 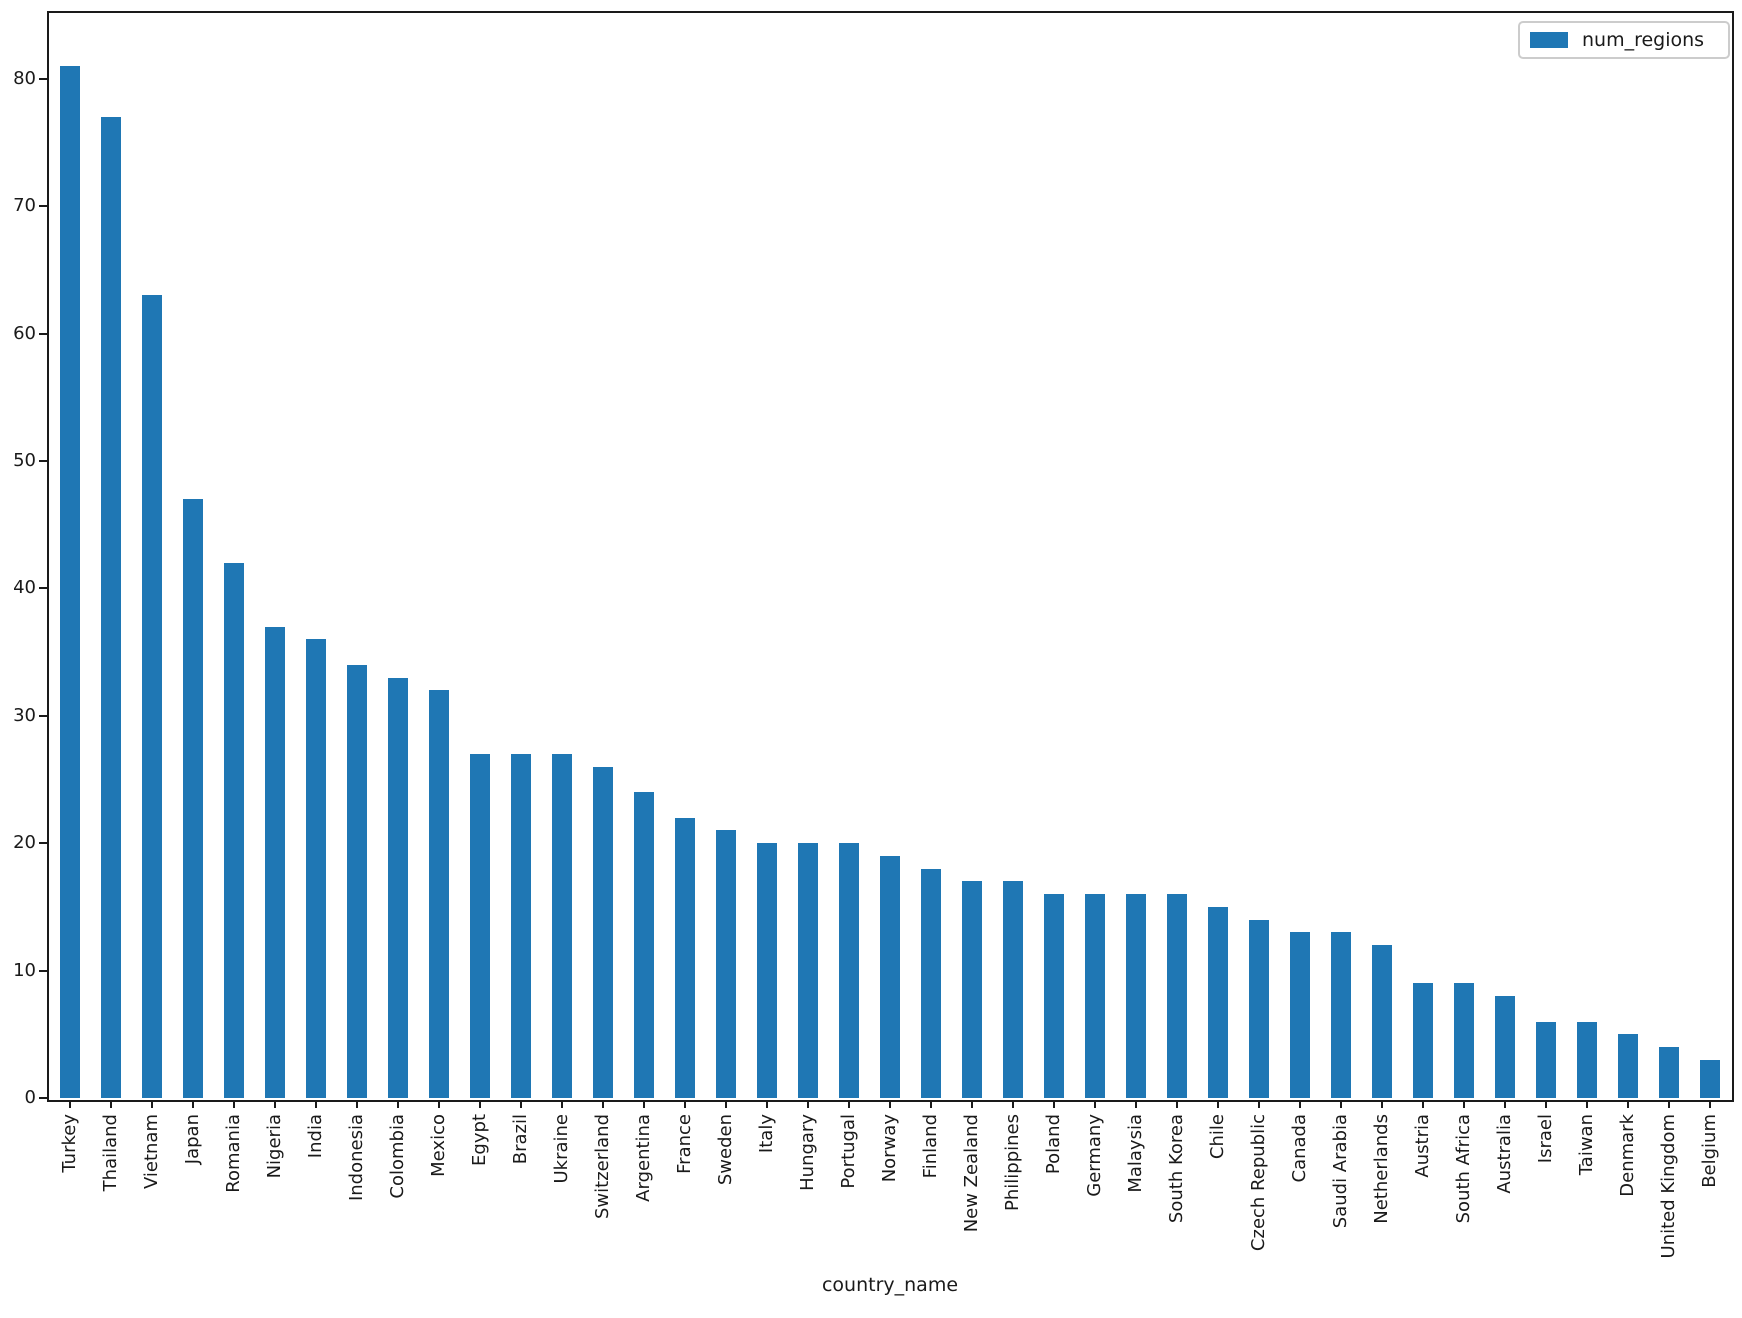 I want to click on x-tick-label: Italy, so click(x=766, y=1134).